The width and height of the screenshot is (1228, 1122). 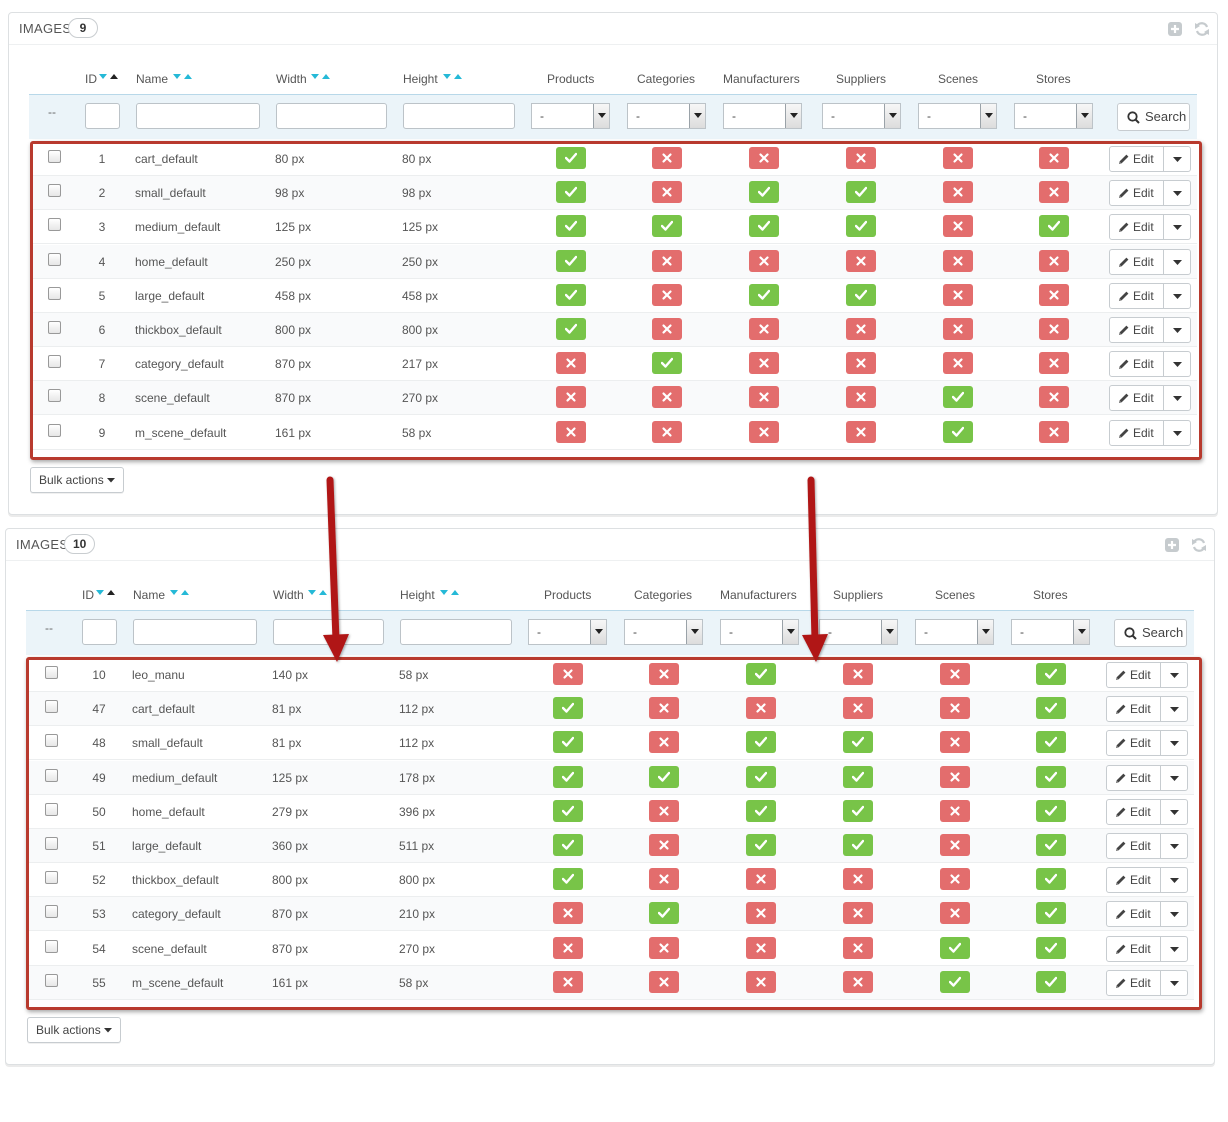 I want to click on column-header-height: Height, so click(x=417, y=595).